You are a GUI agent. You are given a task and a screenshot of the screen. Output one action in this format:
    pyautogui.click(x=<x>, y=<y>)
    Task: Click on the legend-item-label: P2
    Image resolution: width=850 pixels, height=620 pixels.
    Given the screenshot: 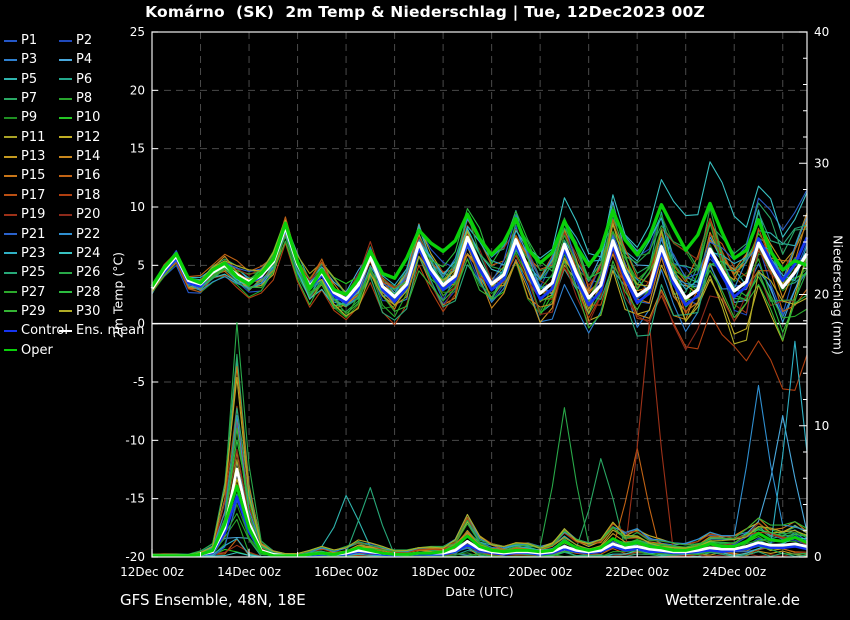 What is the action you would take?
    pyautogui.click(x=84, y=40)
    